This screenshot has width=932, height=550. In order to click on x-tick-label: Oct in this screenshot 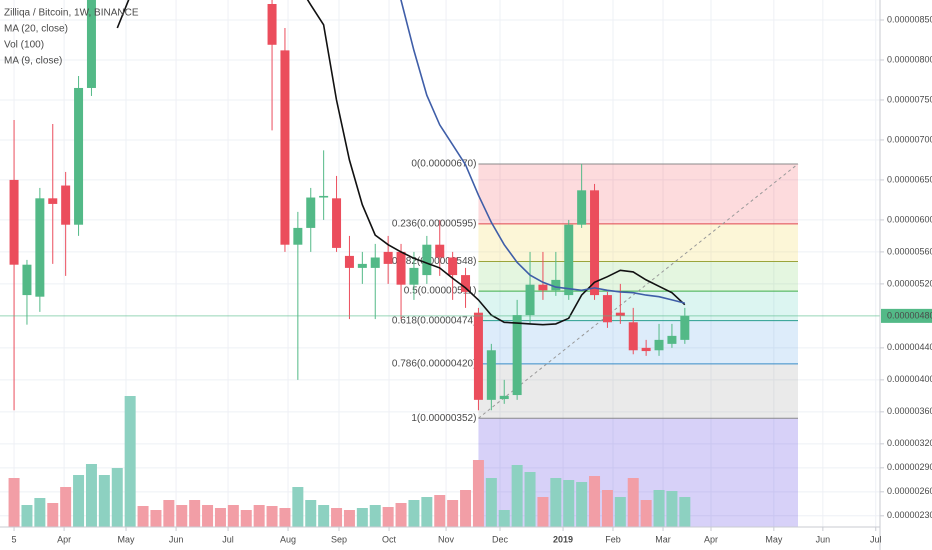, I will do `click(389, 539)`.